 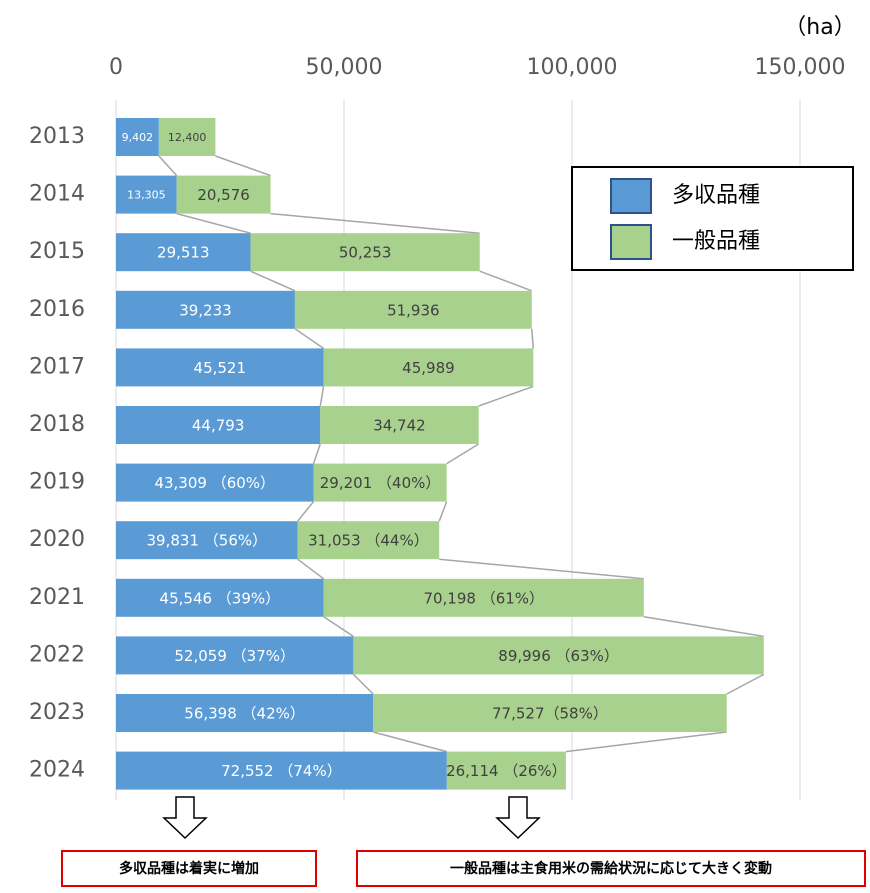 I want to click on data-label: 39,233, so click(x=205, y=310).